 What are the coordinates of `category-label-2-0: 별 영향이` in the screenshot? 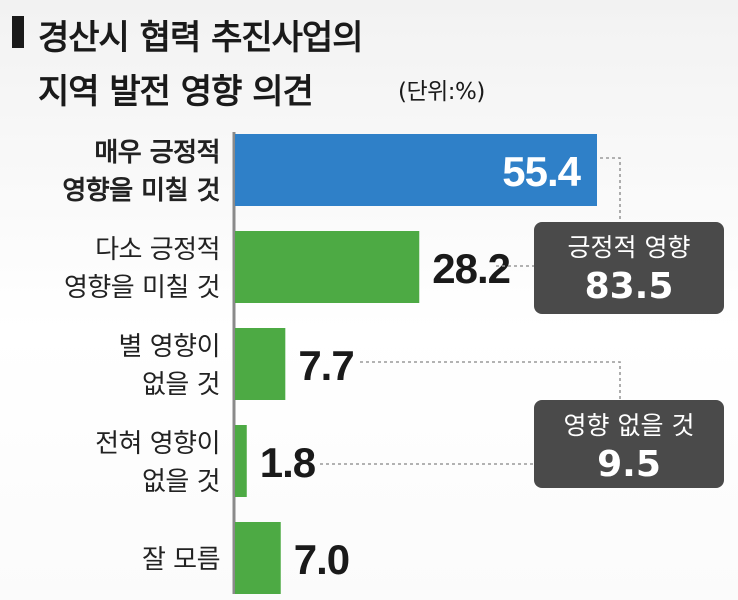 It's located at (169, 347).